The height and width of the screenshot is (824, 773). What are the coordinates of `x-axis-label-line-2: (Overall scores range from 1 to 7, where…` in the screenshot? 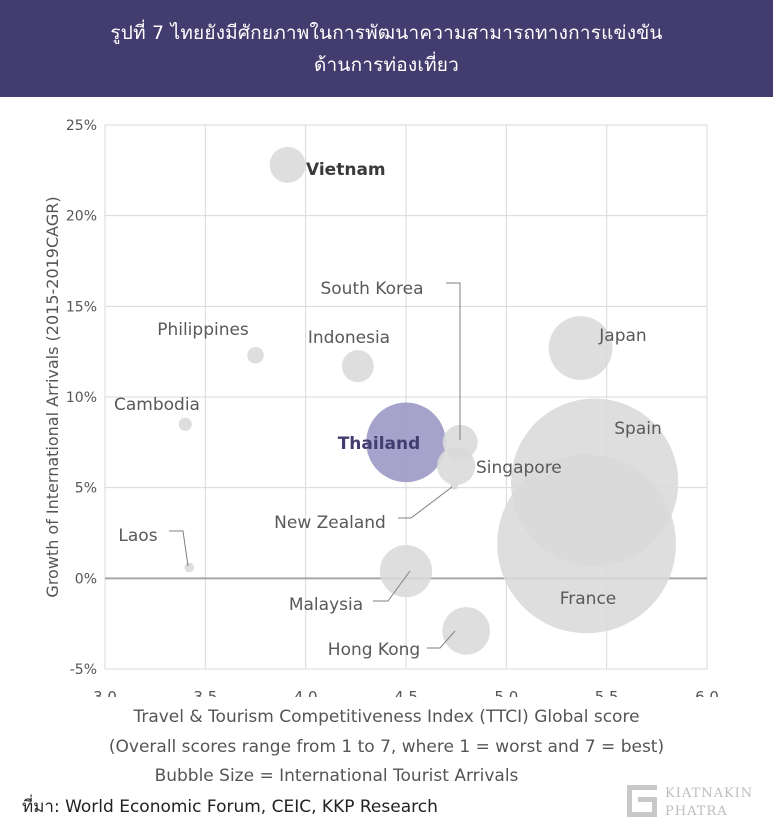 It's located at (386, 747).